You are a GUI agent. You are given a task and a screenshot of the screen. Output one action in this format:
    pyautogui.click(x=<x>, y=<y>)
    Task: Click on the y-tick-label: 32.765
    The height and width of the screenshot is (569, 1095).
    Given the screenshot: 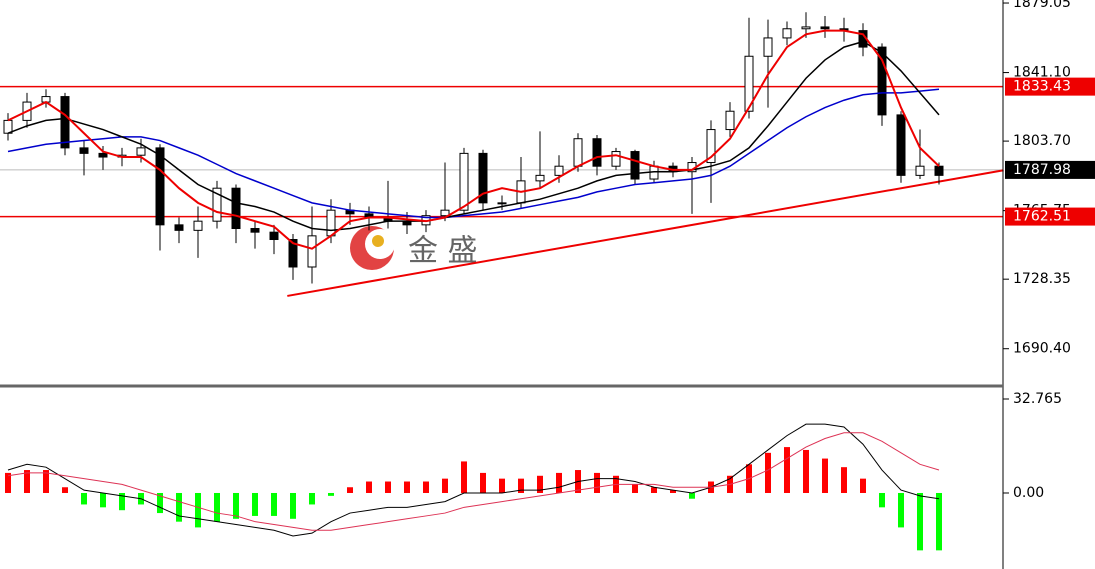 What is the action you would take?
    pyautogui.click(x=1037, y=399)
    